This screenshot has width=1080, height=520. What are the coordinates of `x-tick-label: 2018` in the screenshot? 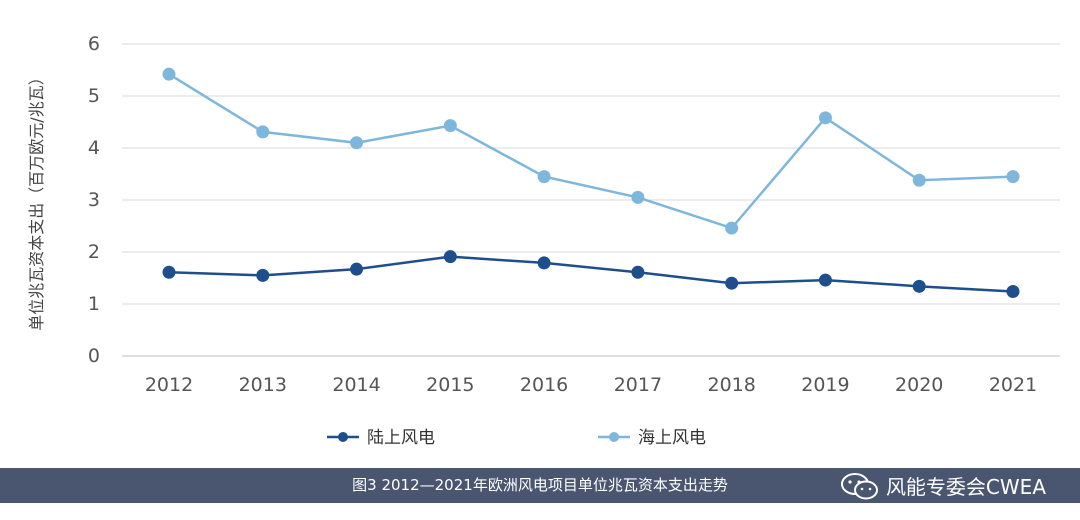 It's located at (731, 385).